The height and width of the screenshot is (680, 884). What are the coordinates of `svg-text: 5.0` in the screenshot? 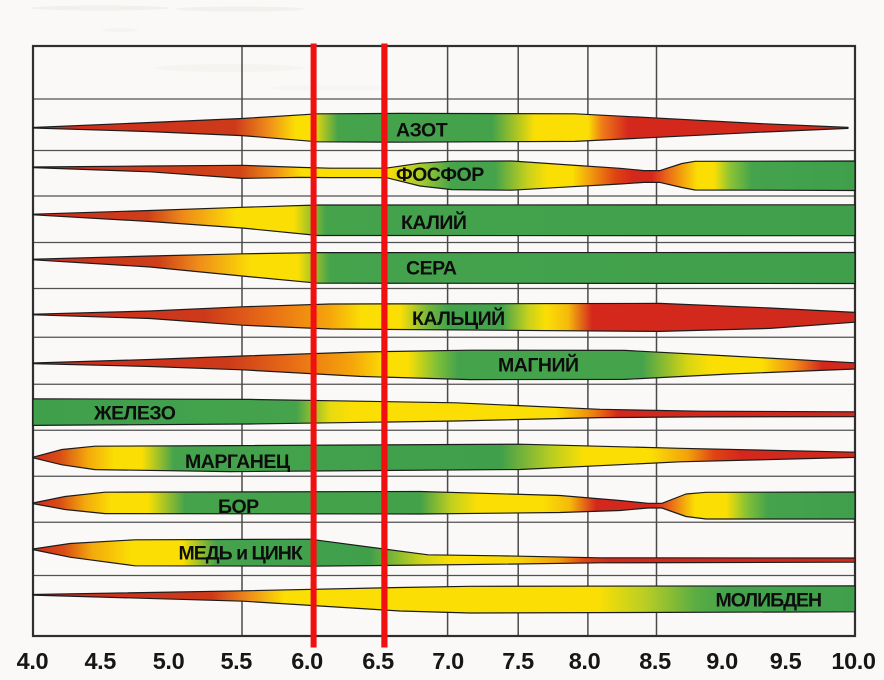 It's located at (169, 661).